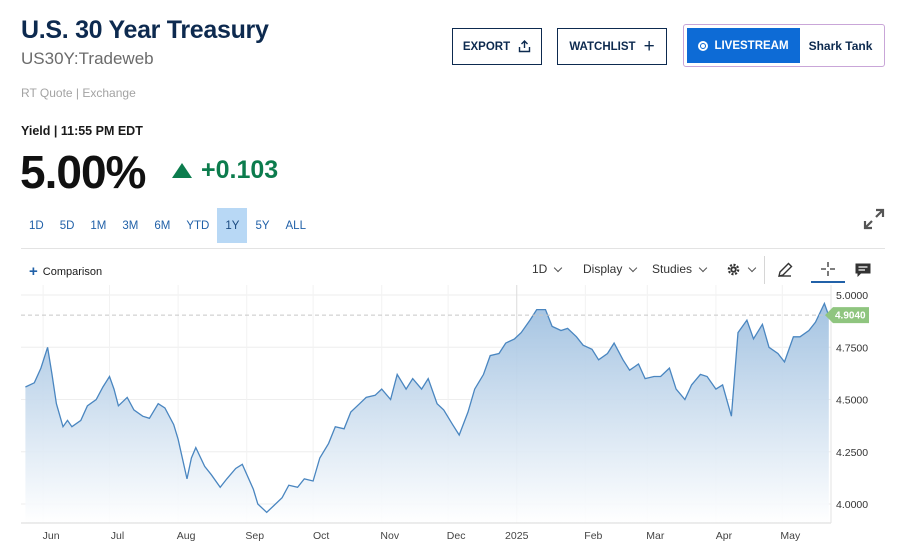 This screenshot has width=900, height=546. What do you see at coordinates (98, 225) in the screenshot?
I see `range-1m: 1M` at bounding box center [98, 225].